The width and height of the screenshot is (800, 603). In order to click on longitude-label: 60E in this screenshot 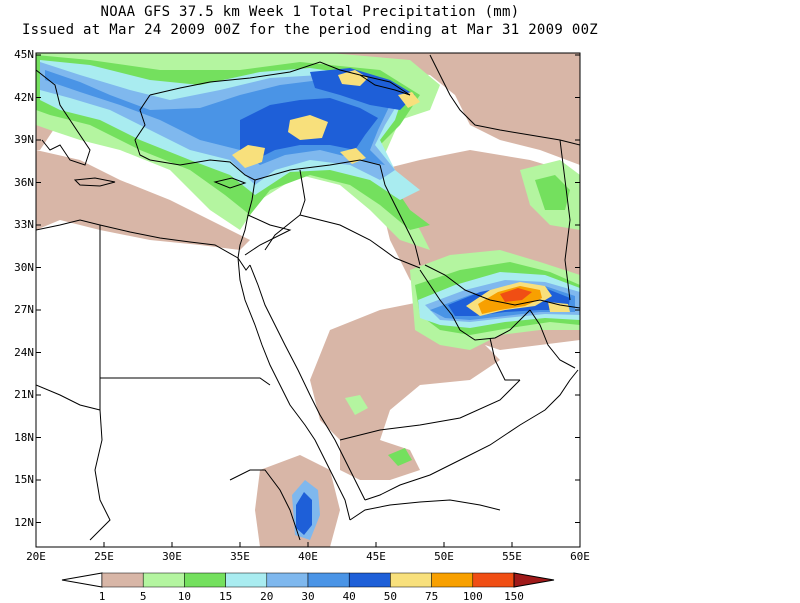, I will do `click(580, 556)`.